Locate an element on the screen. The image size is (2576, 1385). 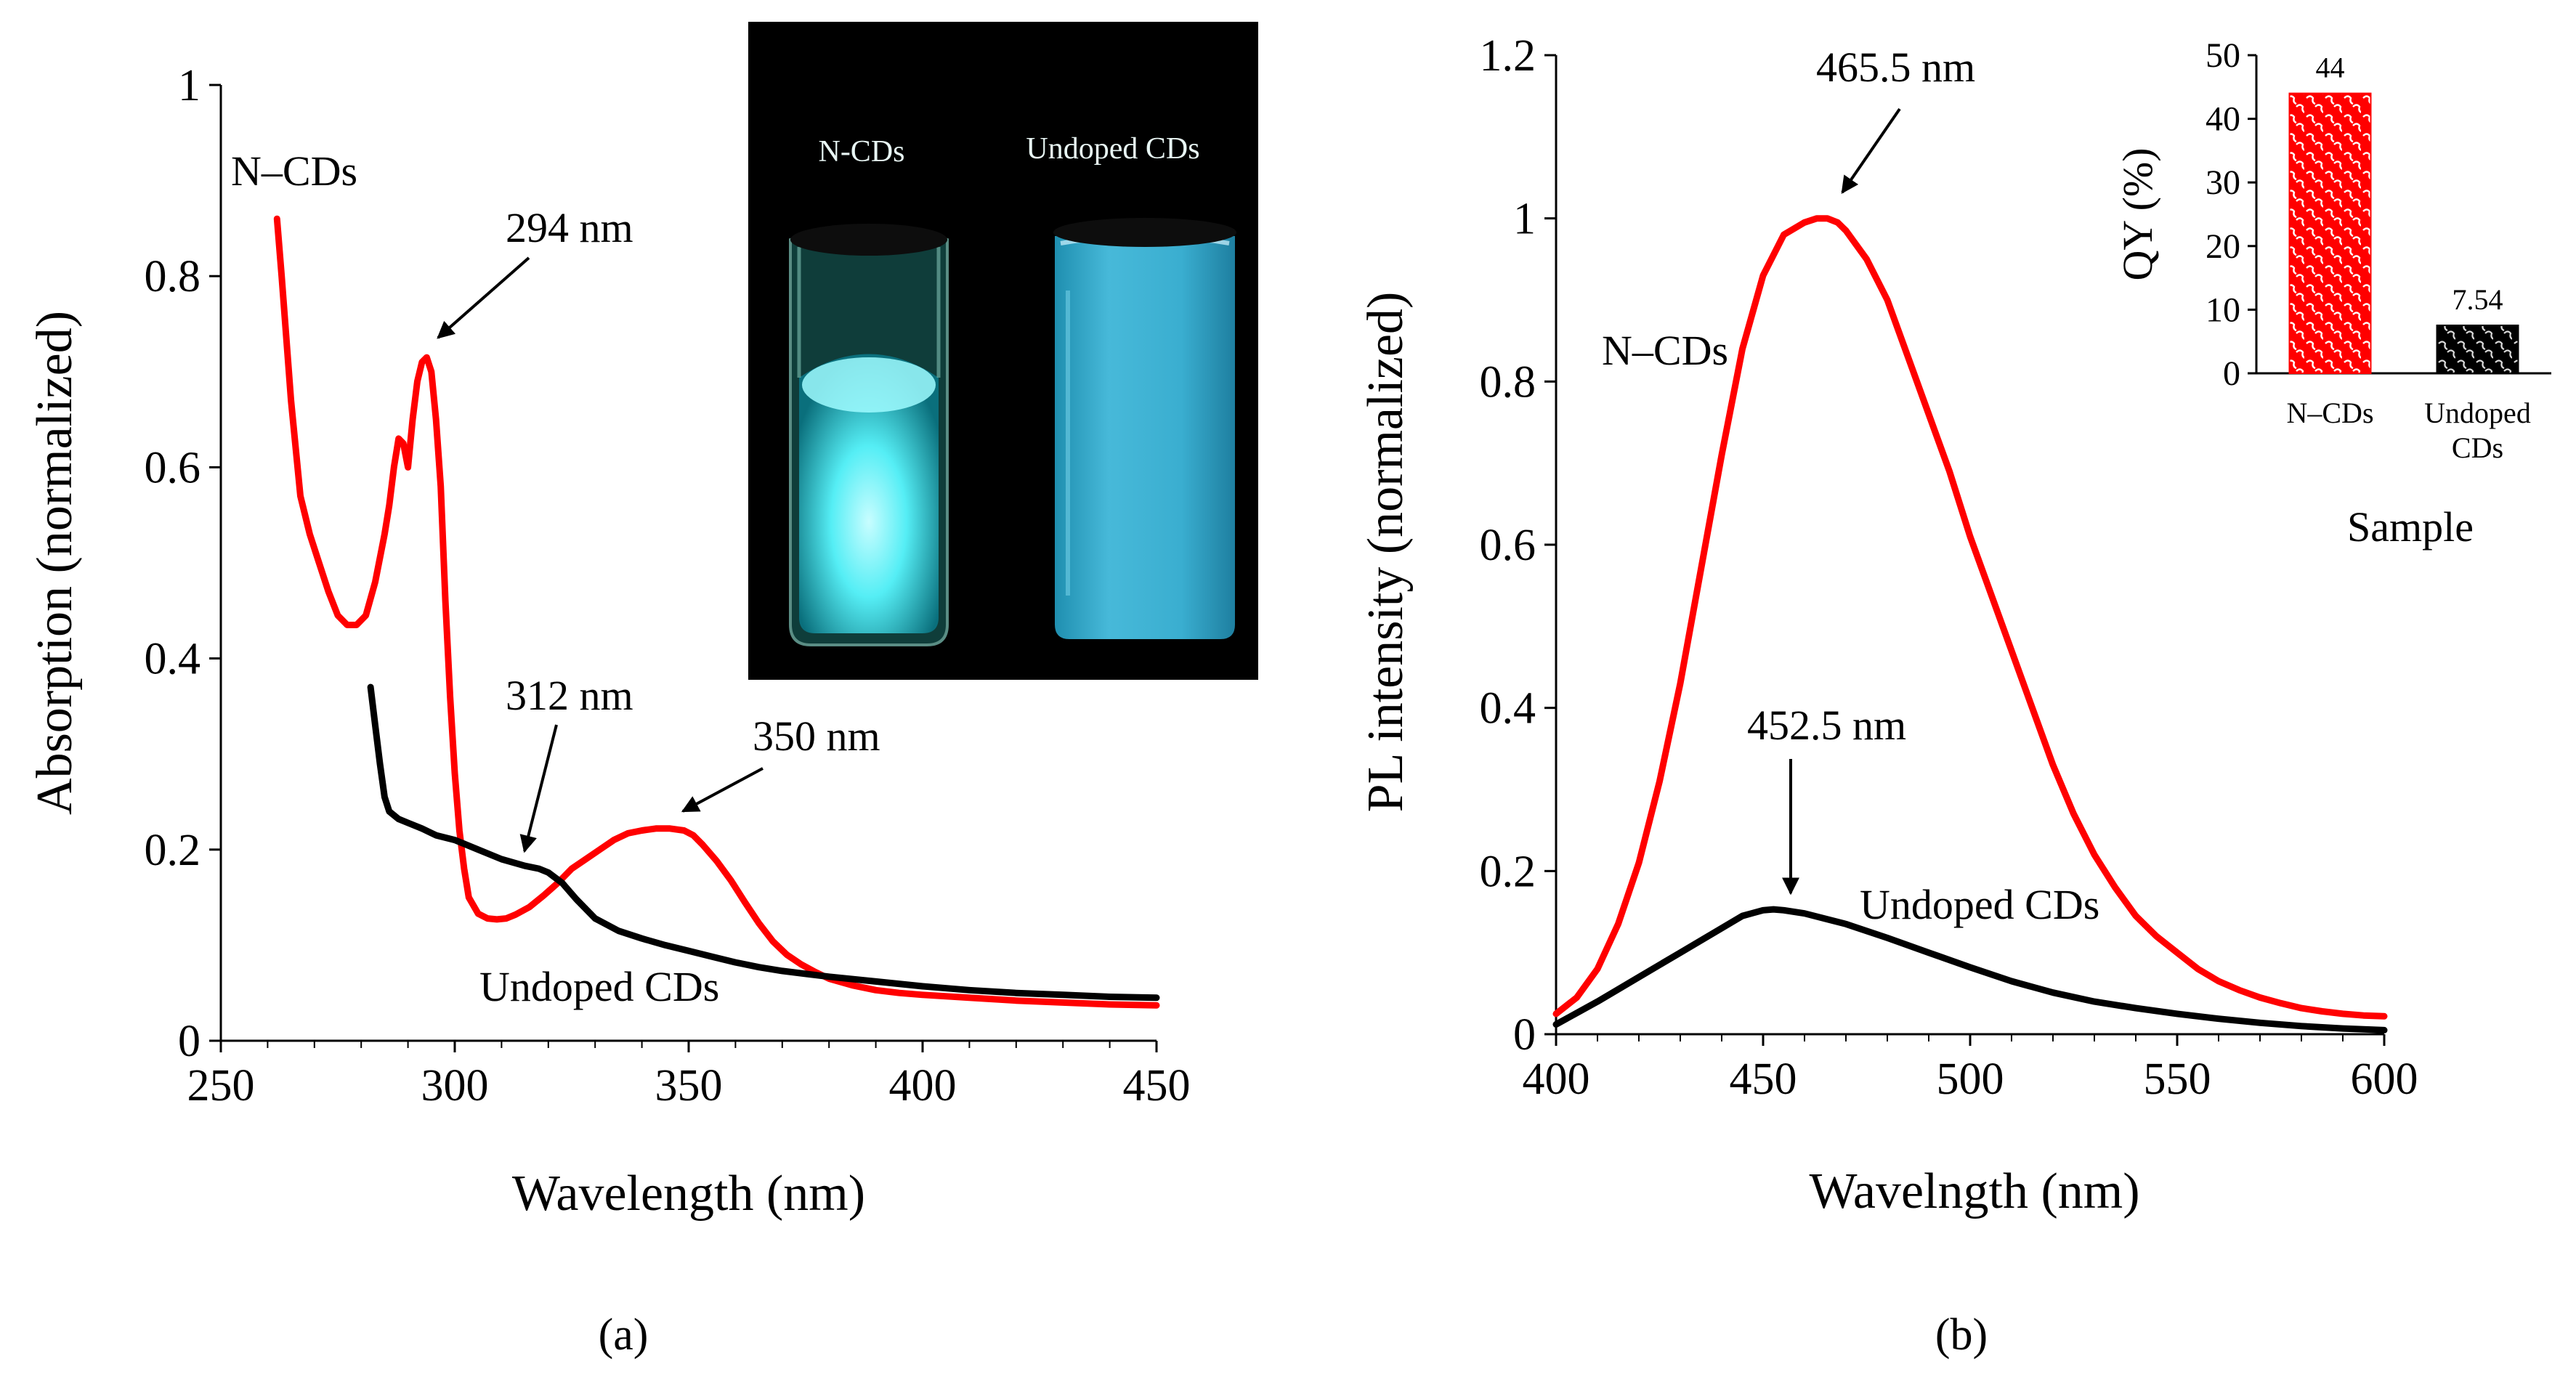
inset-category-label: Undoped is located at coordinates (2477, 413).